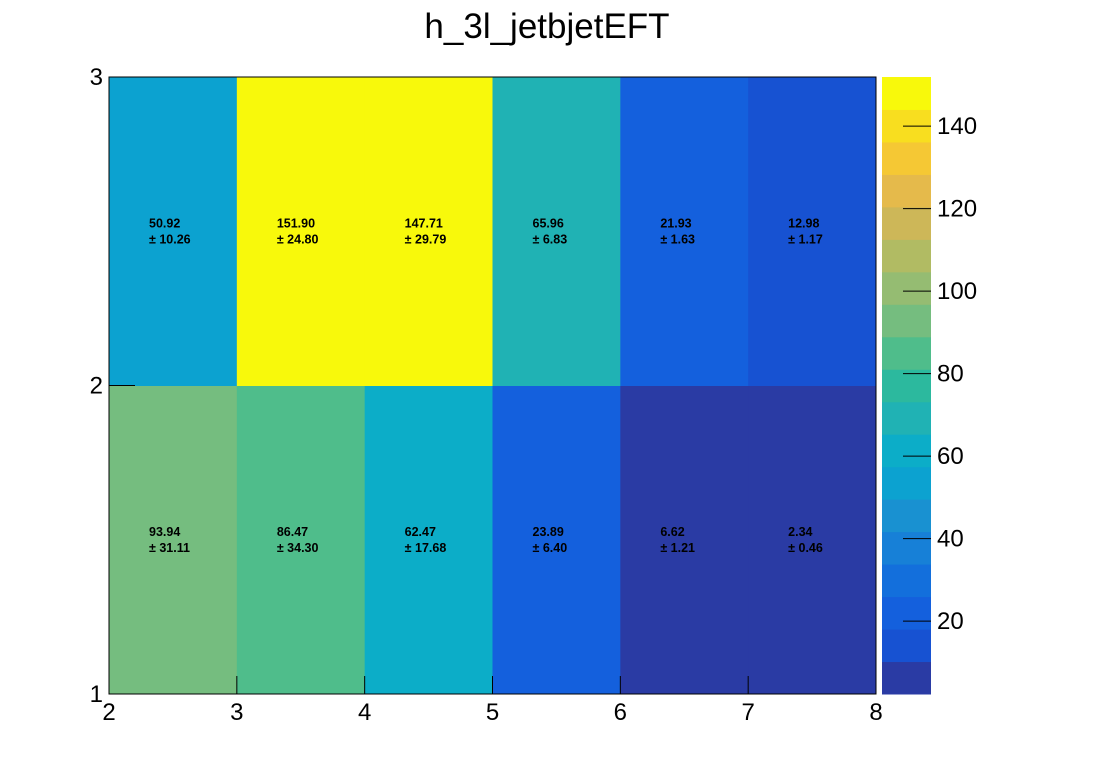  What do you see at coordinates (170, 239) in the screenshot?
I see `cell-error-label: ± 10.26` at bounding box center [170, 239].